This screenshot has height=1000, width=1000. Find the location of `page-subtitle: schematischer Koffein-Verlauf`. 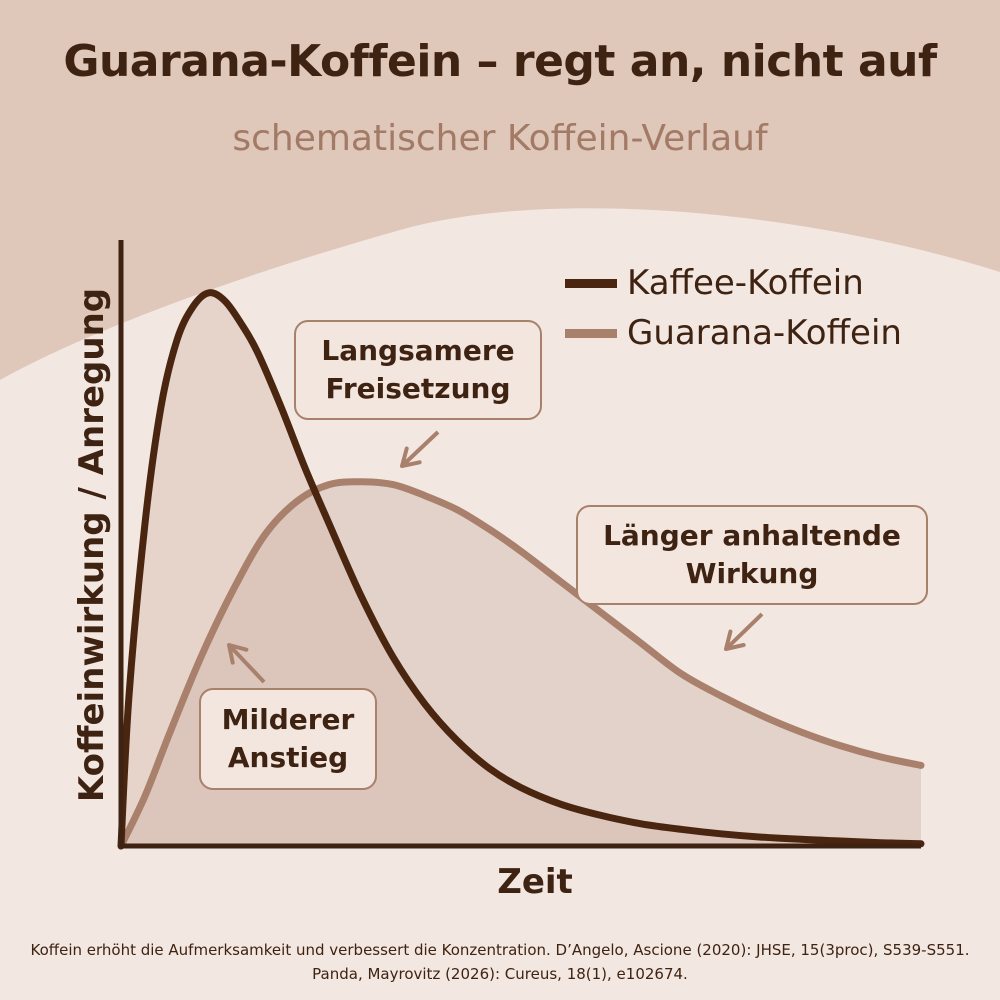

page-subtitle: schematischer Koffein-Verlauf is located at coordinates (500, 138).